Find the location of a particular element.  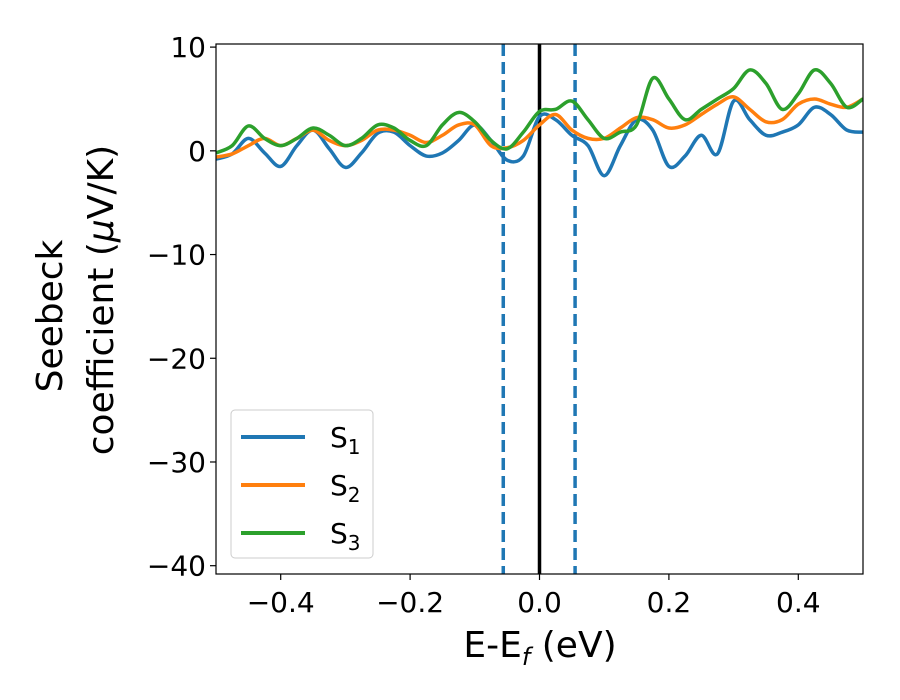

series-line-s3 is located at coordinates (539, 111).